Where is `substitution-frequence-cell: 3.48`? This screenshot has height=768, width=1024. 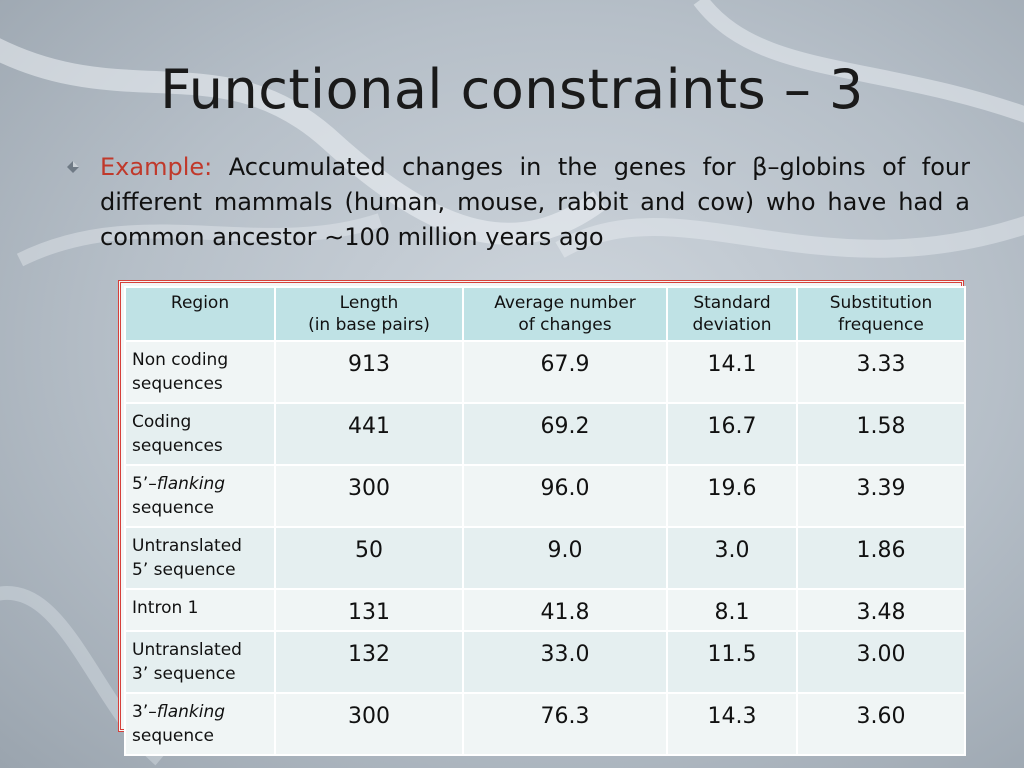
substitution-frequence-cell: 3.48 is located at coordinates (881, 610).